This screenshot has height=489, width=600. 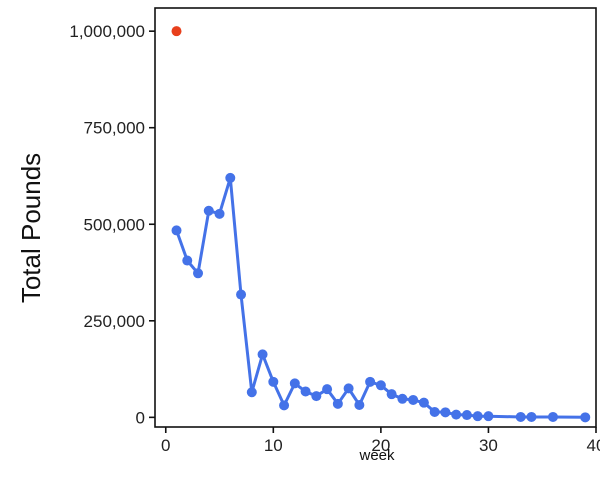 I want to click on x-tick-label: 30, so click(x=488, y=445).